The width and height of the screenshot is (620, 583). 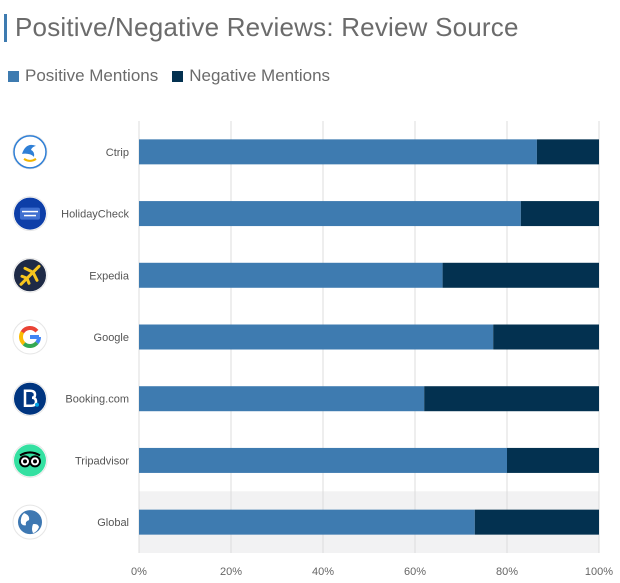 I want to click on legend-swatch-negative, so click(x=178, y=76).